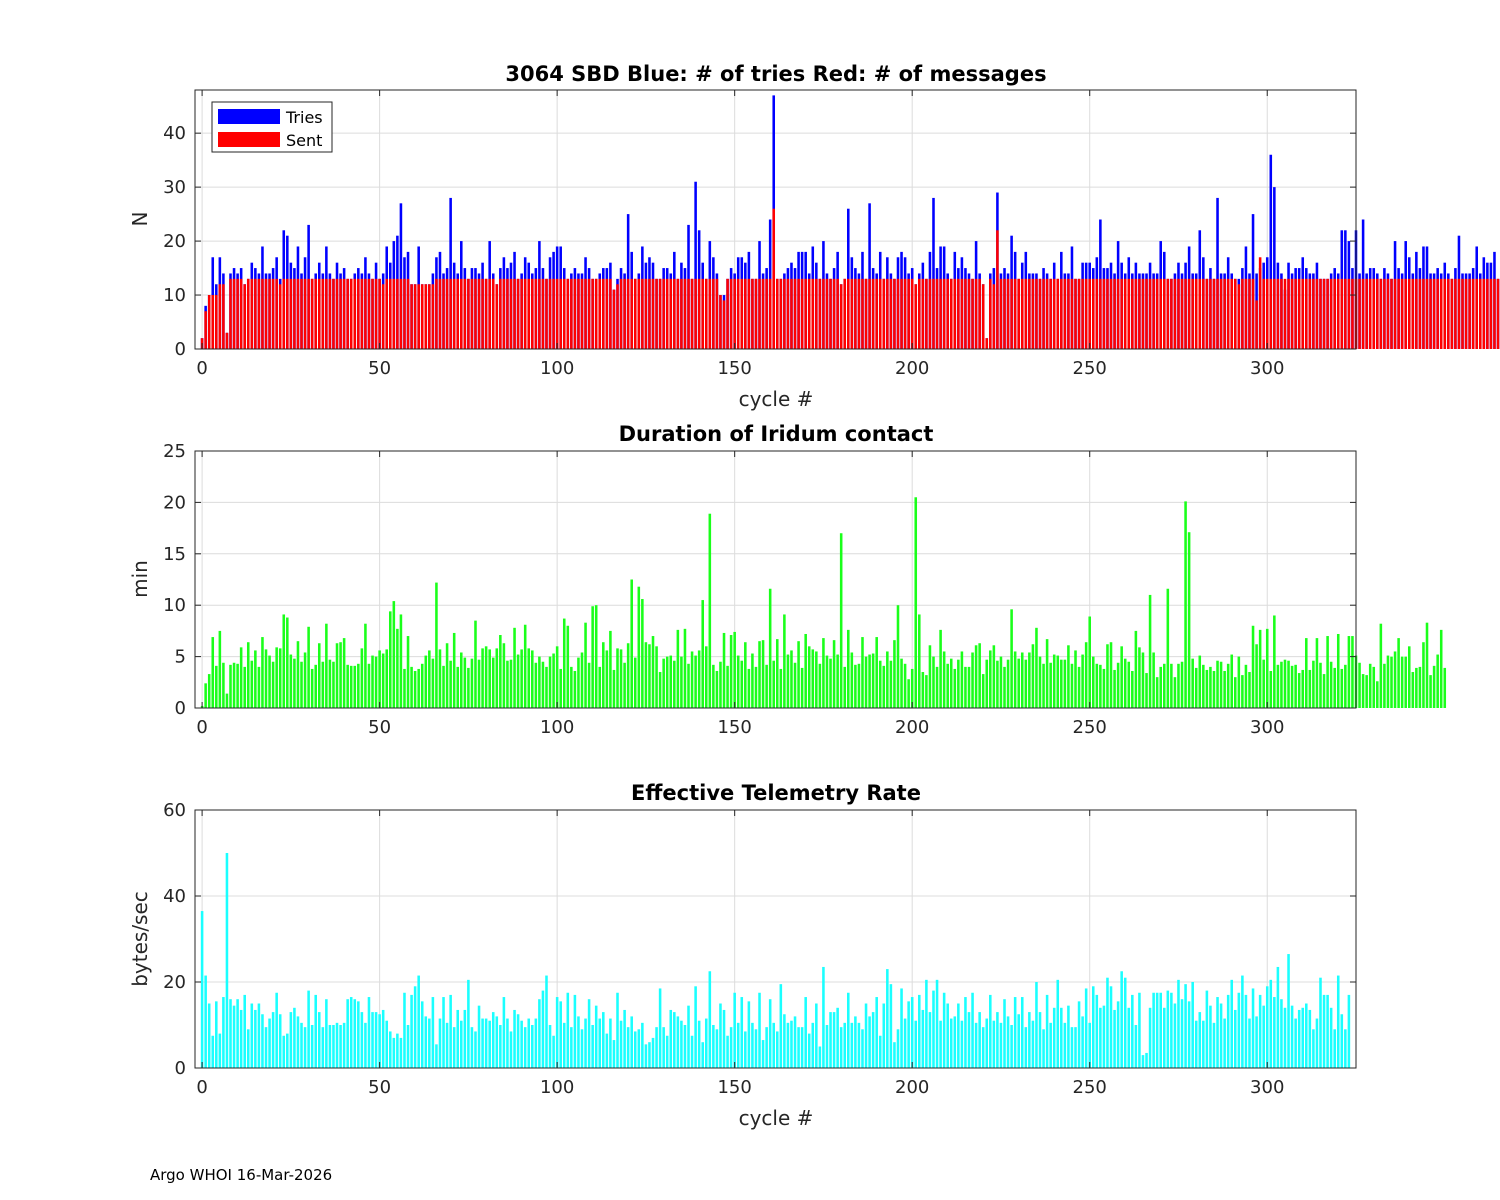 The height and width of the screenshot is (1200, 1500). I want to click on duration-title: Duration of Iridum contact, so click(776, 434).